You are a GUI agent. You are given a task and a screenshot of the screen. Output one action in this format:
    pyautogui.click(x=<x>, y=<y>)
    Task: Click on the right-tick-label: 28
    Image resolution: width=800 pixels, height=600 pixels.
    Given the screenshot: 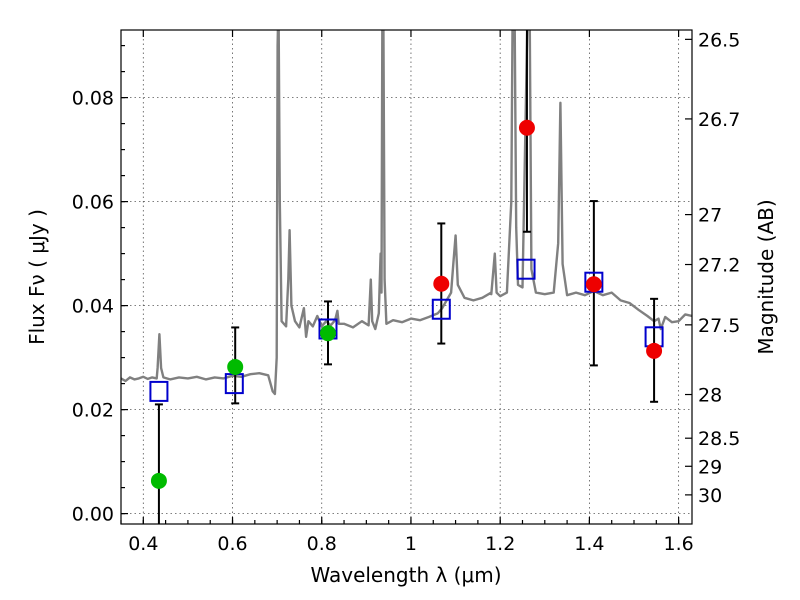 What is the action you would take?
    pyautogui.click(x=710, y=396)
    